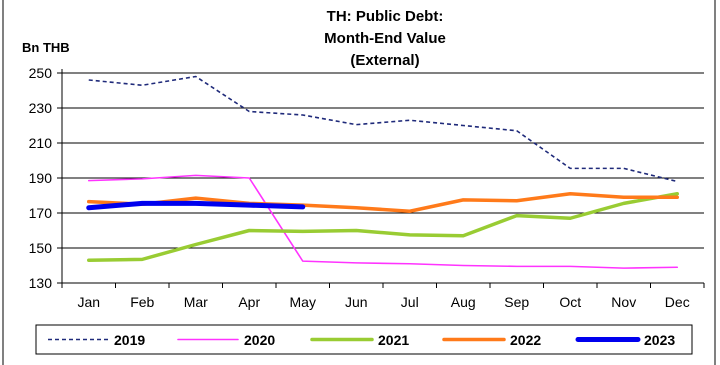 The width and height of the screenshot is (720, 365). I want to click on x-tick-label: Nov, so click(623, 302).